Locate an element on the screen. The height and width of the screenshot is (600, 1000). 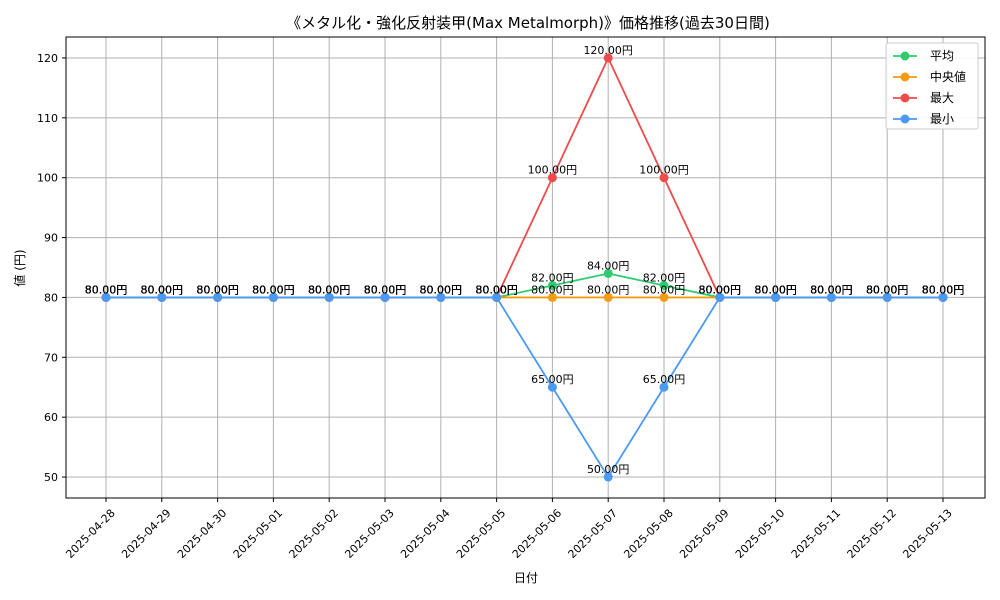
x-tick-label: 2025-04-29 is located at coordinates (146, 534).